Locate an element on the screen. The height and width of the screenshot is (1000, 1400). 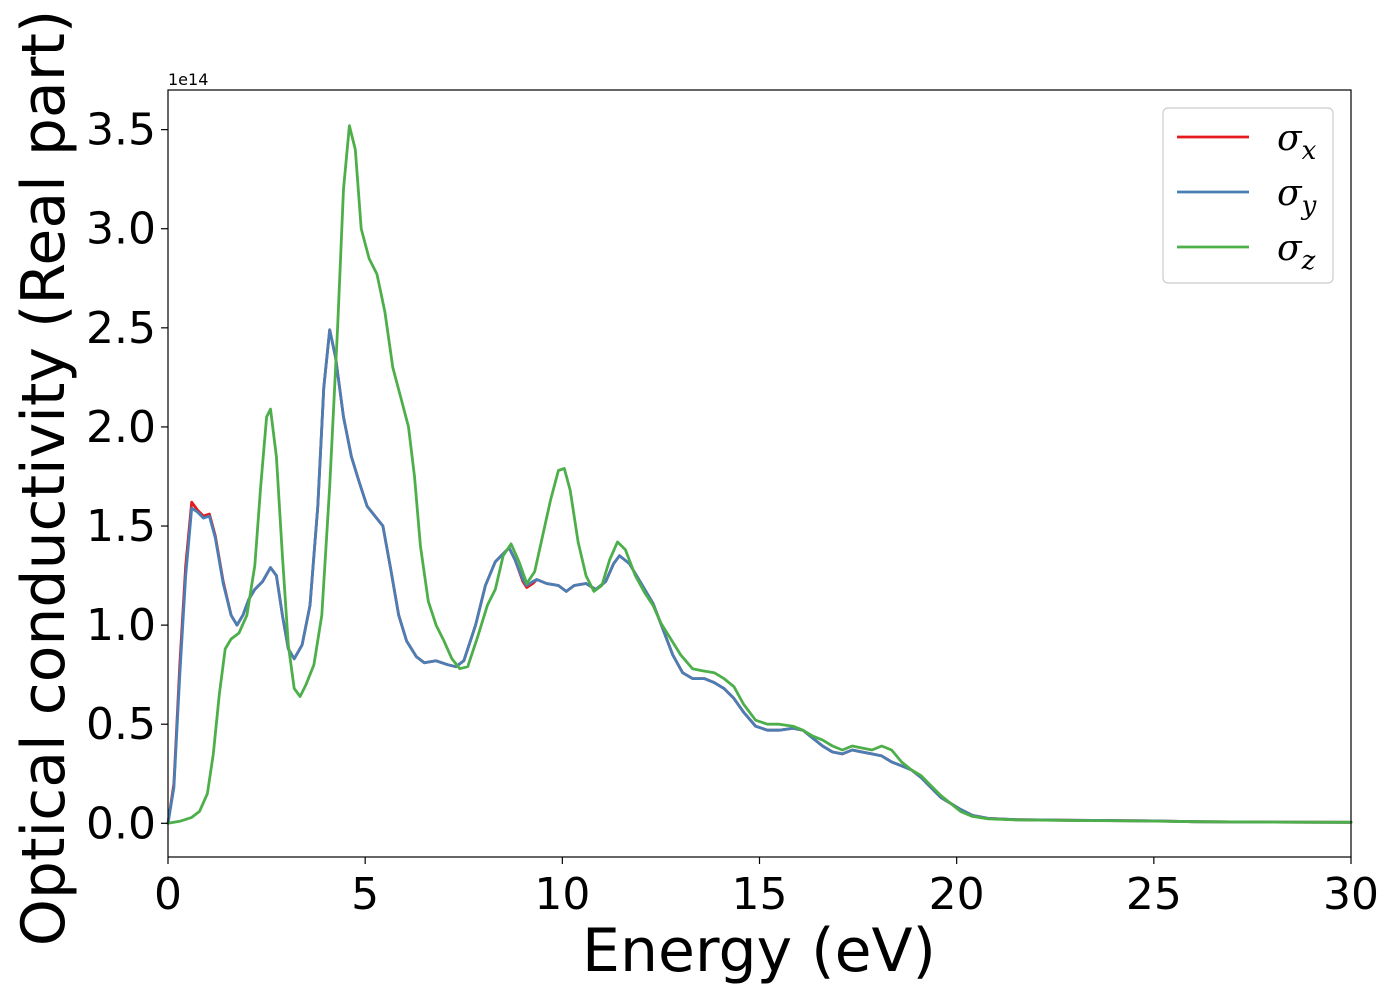
y-tick-label: 1.5 is located at coordinates (121, 526).